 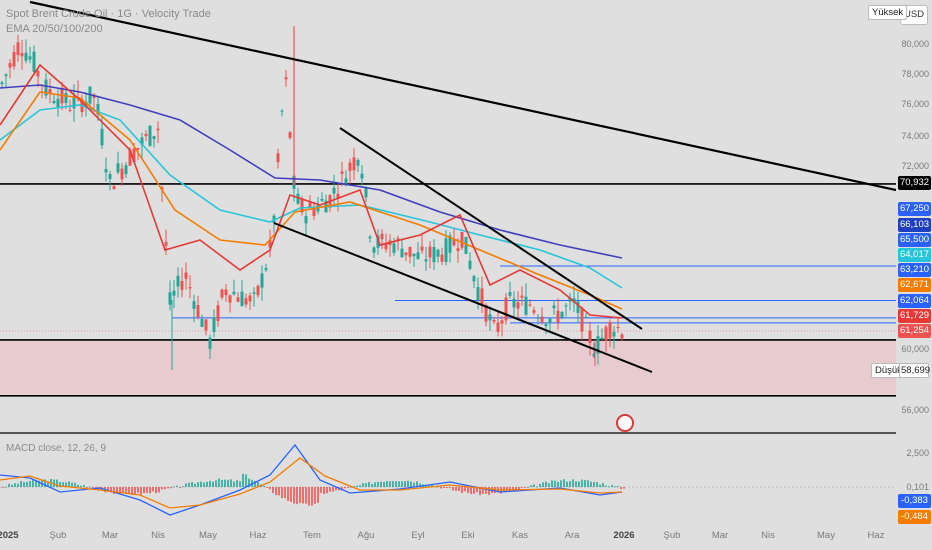 I want to click on macd-indicator-label: MACD close, 12, 26, 9, so click(x=56, y=448).